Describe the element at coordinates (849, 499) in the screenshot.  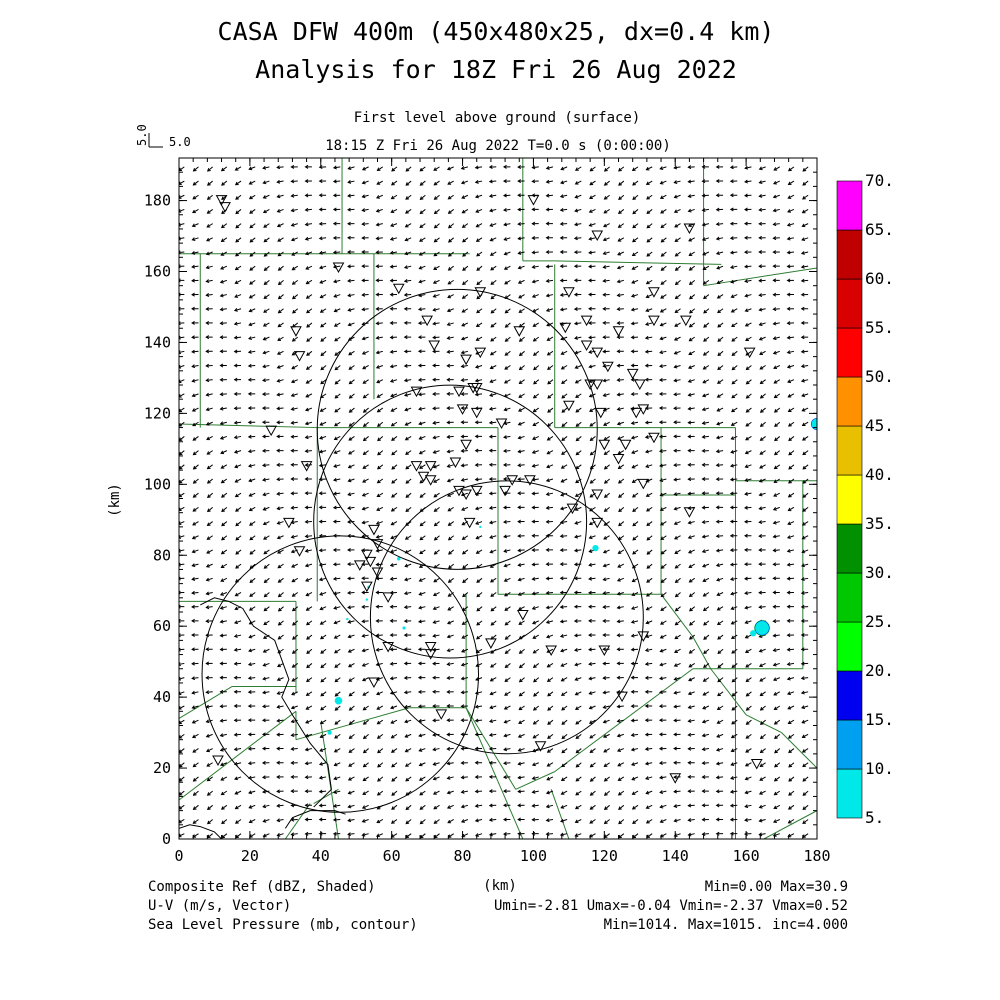
I see `colorbar-swatch` at that location.